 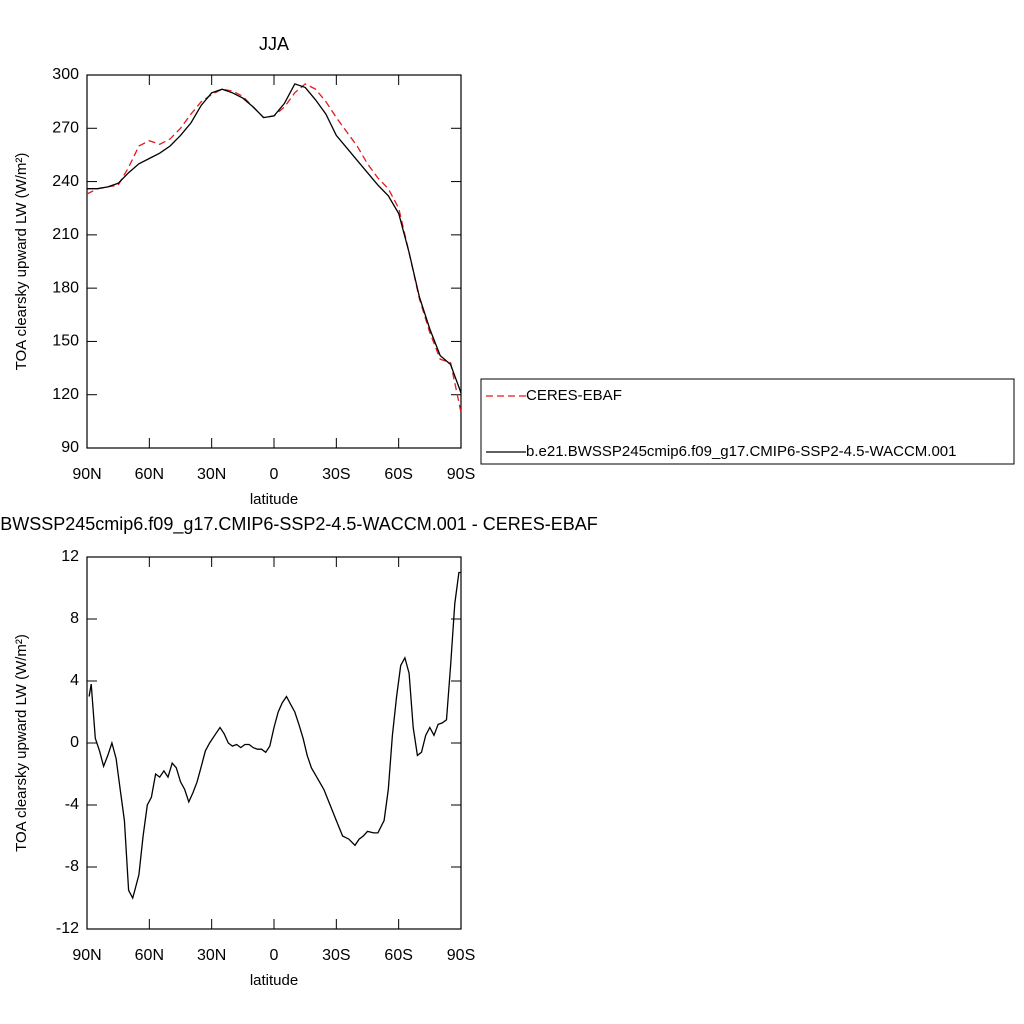 What do you see at coordinates (70, 556) in the screenshot?
I see `y-tick-label: 12` at bounding box center [70, 556].